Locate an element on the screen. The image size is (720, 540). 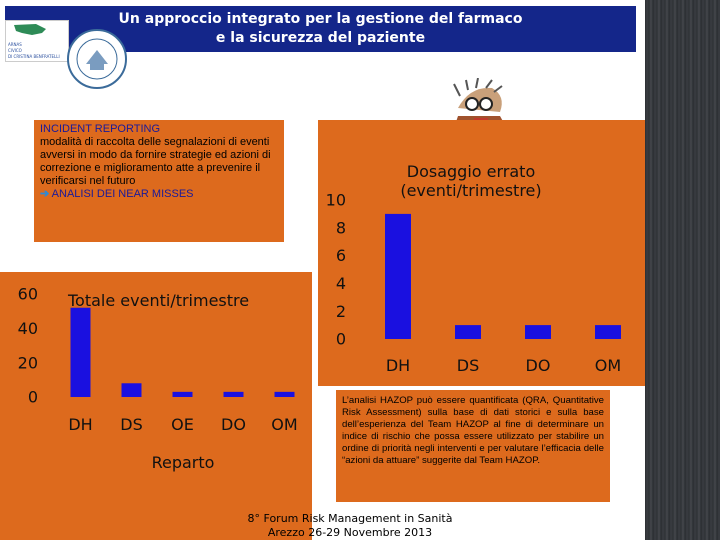
bar-oe is located at coordinates (182, 394).